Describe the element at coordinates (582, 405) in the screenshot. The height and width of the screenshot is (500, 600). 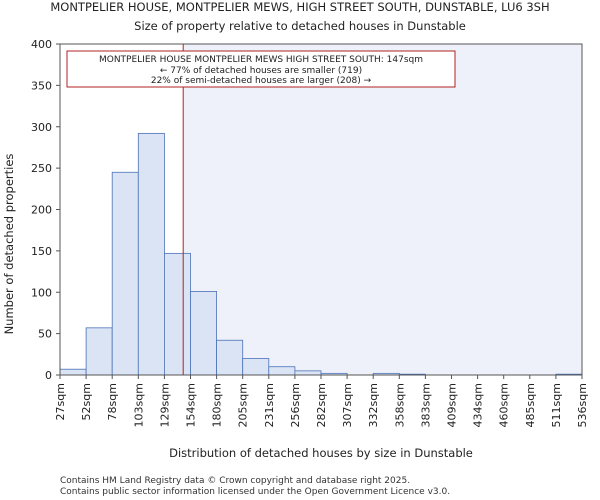
I see `x-tick-label: 536sqm` at that location.